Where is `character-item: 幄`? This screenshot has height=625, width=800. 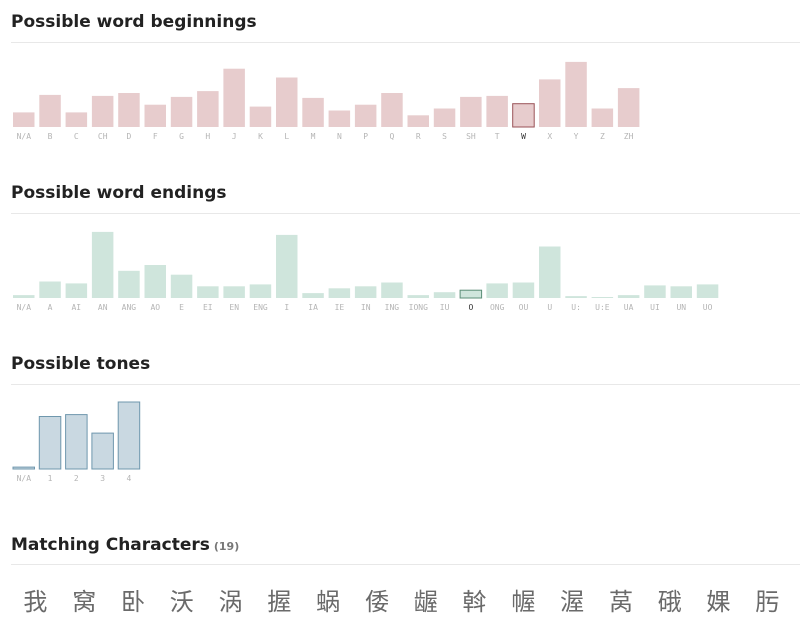 character-item: 幄 is located at coordinates (523, 602).